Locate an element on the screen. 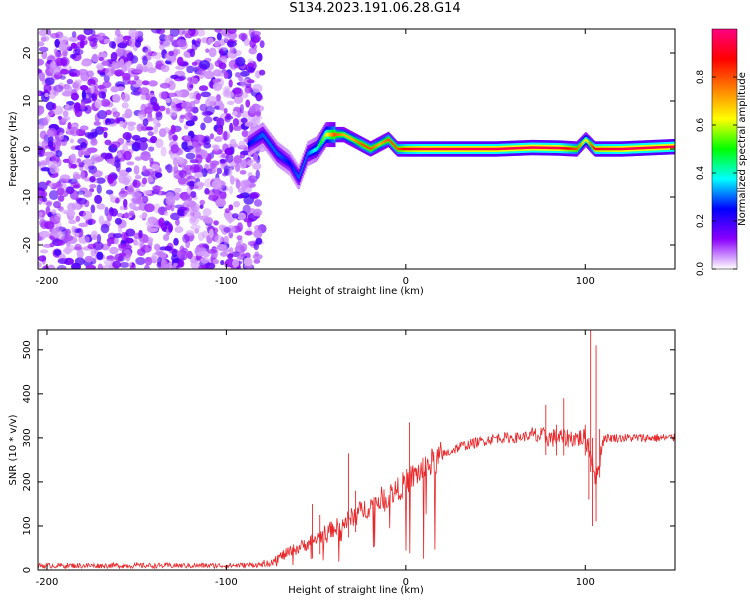 The image size is (750, 600). y-tick: 100 is located at coordinates (348, 526).